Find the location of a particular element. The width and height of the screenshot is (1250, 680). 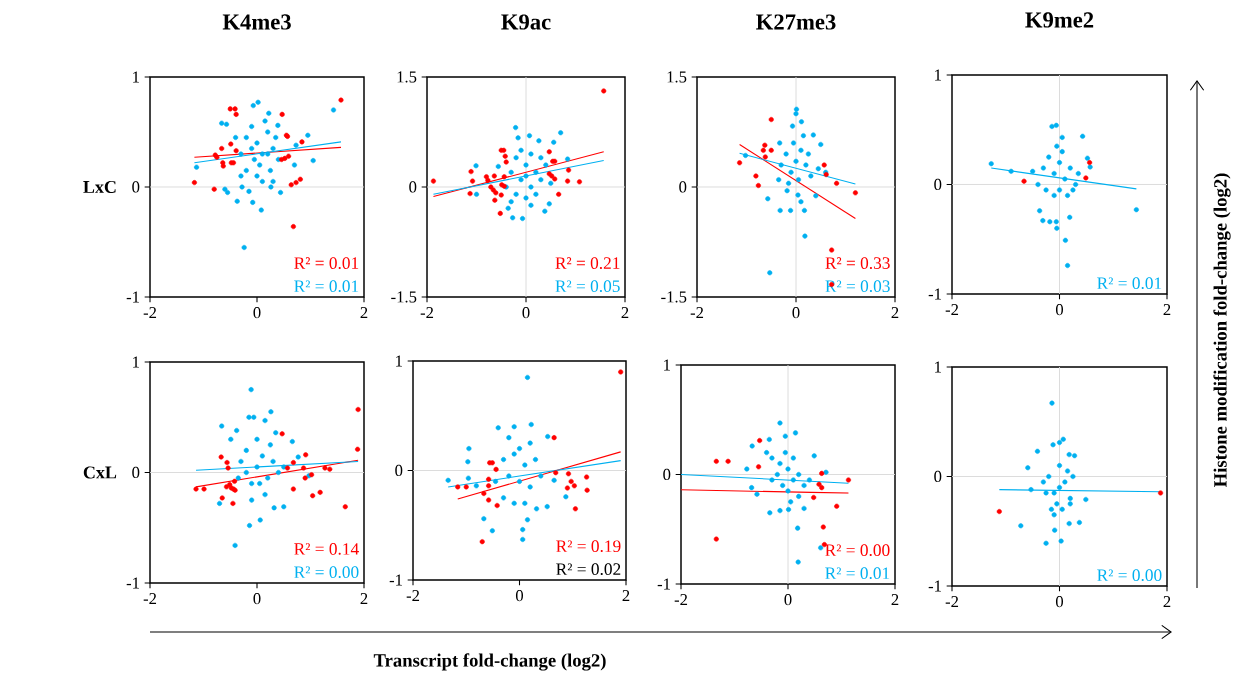

text: R² = 0.14 is located at coordinates (326, 549).